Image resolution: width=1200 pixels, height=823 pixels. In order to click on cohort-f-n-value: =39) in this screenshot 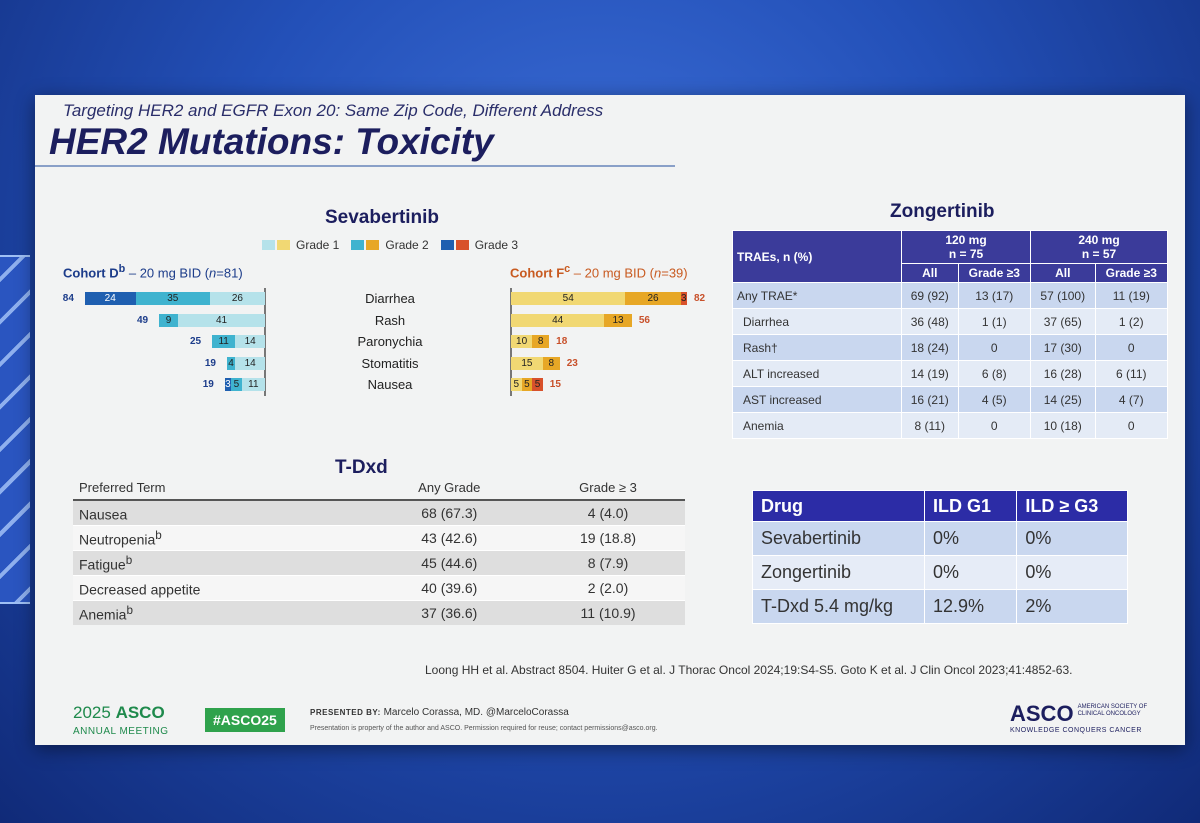, I will do `click(674, 273)`.